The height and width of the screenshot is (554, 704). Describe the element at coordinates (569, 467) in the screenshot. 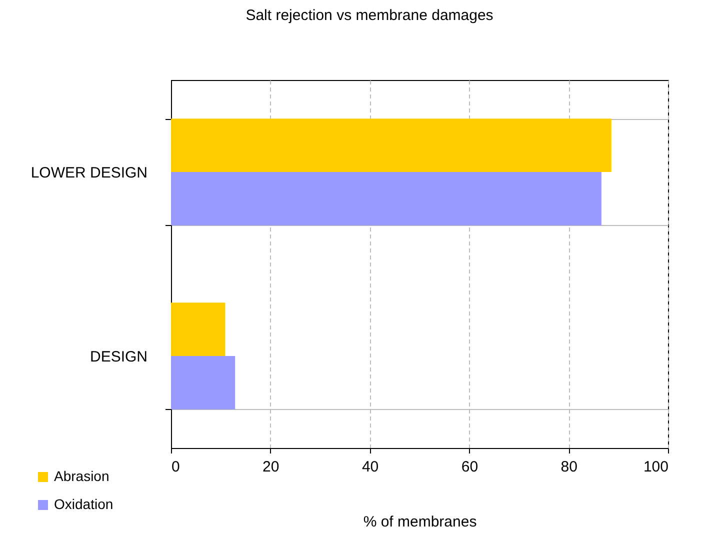

I see `x-tick-label: 80` at that location.